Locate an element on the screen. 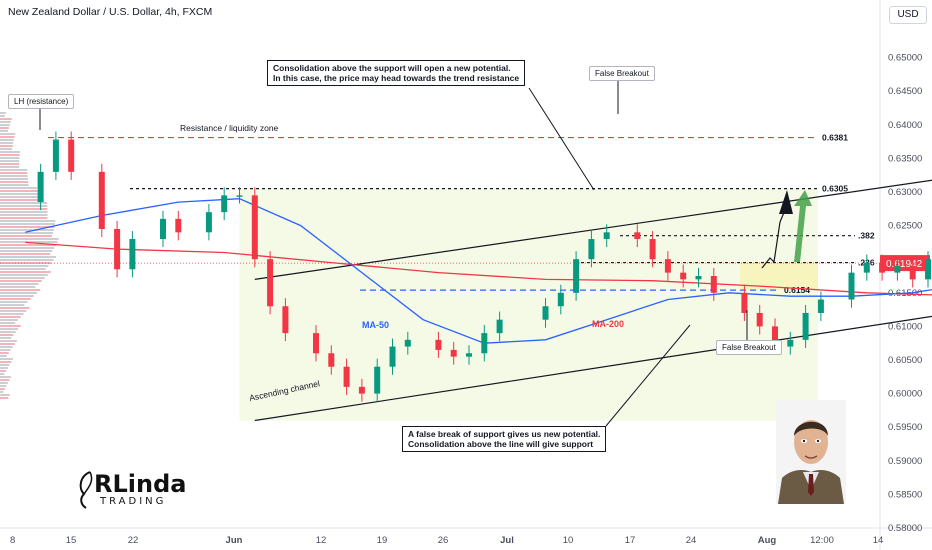 The width and height of the screenshot is (932, 550). x-tick-label: 22 is located at coordinates (133, 540).